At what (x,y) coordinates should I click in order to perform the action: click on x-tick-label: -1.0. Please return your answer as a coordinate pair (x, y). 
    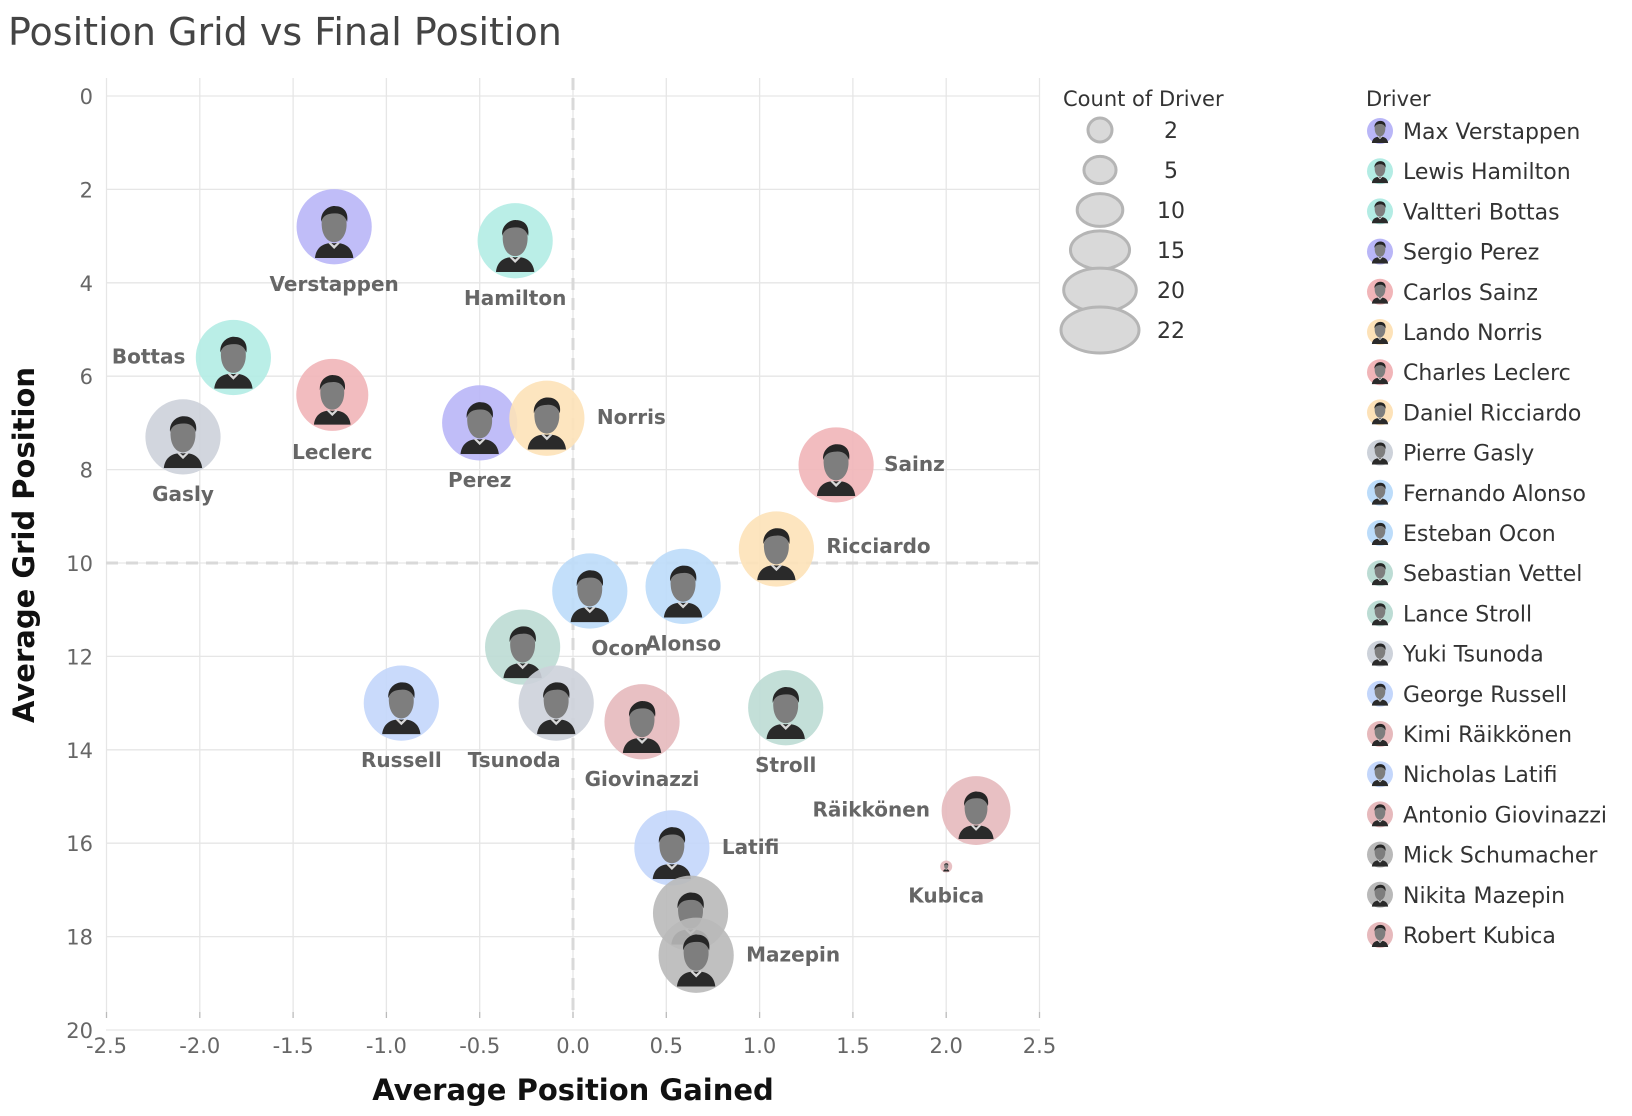
    Looking at the image, I should click on (386, 1046).